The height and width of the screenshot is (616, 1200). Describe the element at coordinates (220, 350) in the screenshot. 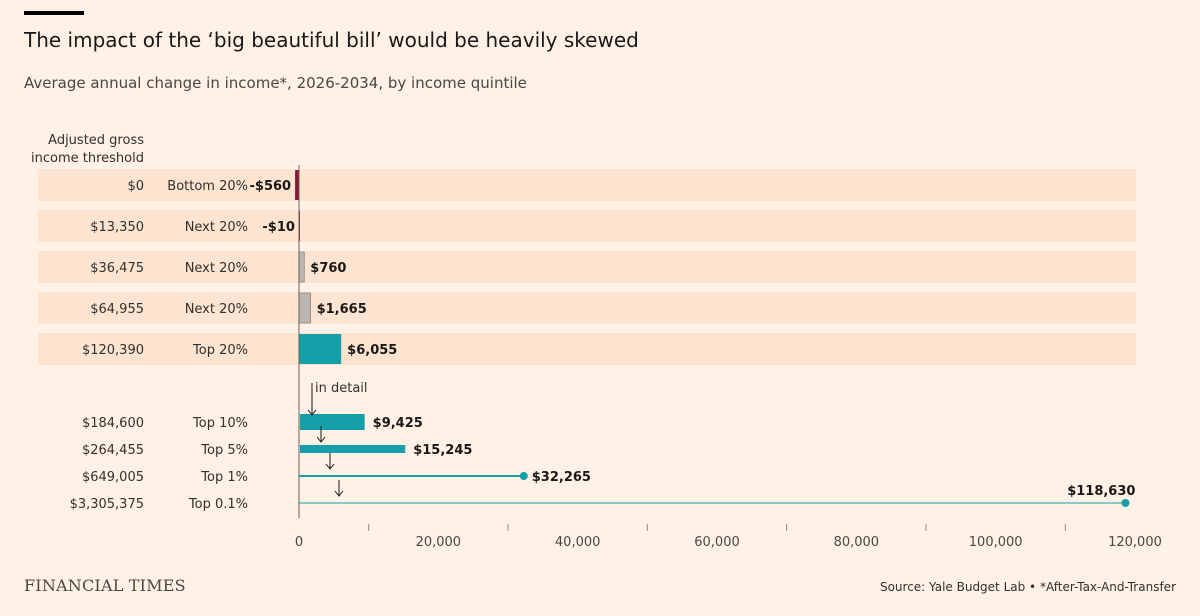

I see `group-label: Top 20%` at that location.